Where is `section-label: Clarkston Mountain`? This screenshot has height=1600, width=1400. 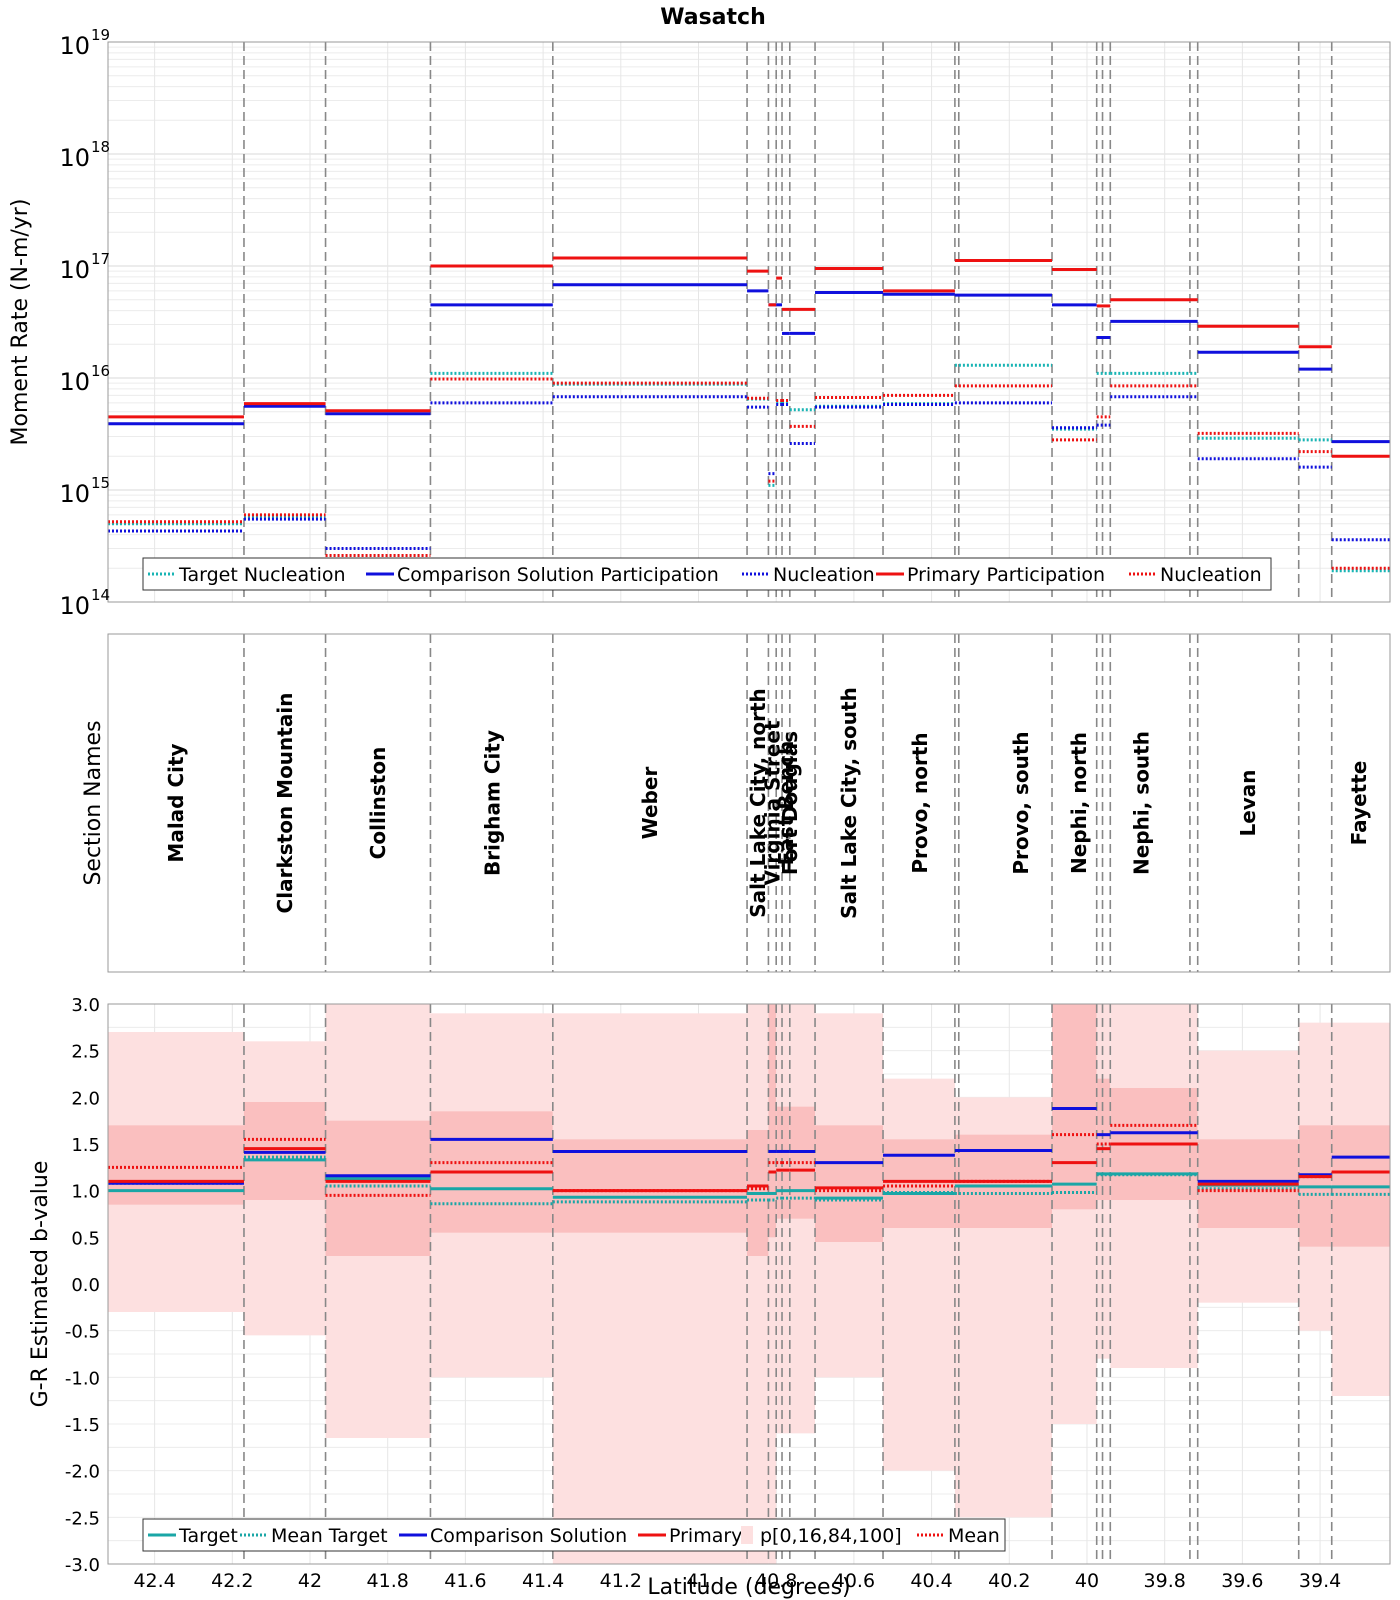
section-label: Clarkston Mountain is located at coordinates (285, 803).